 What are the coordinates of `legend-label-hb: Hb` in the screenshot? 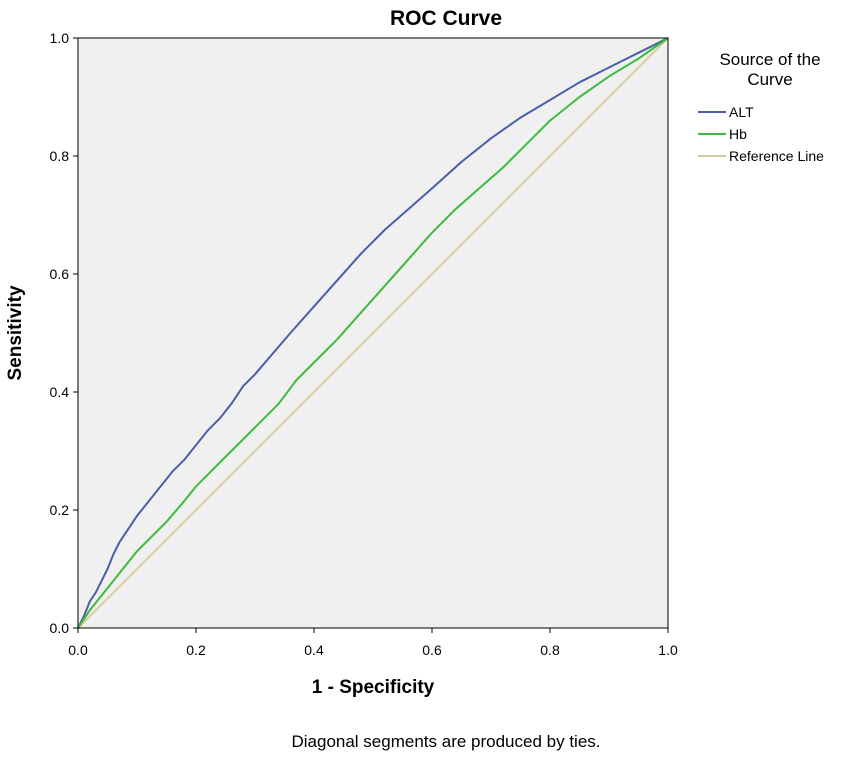 It's located at (738, 134).